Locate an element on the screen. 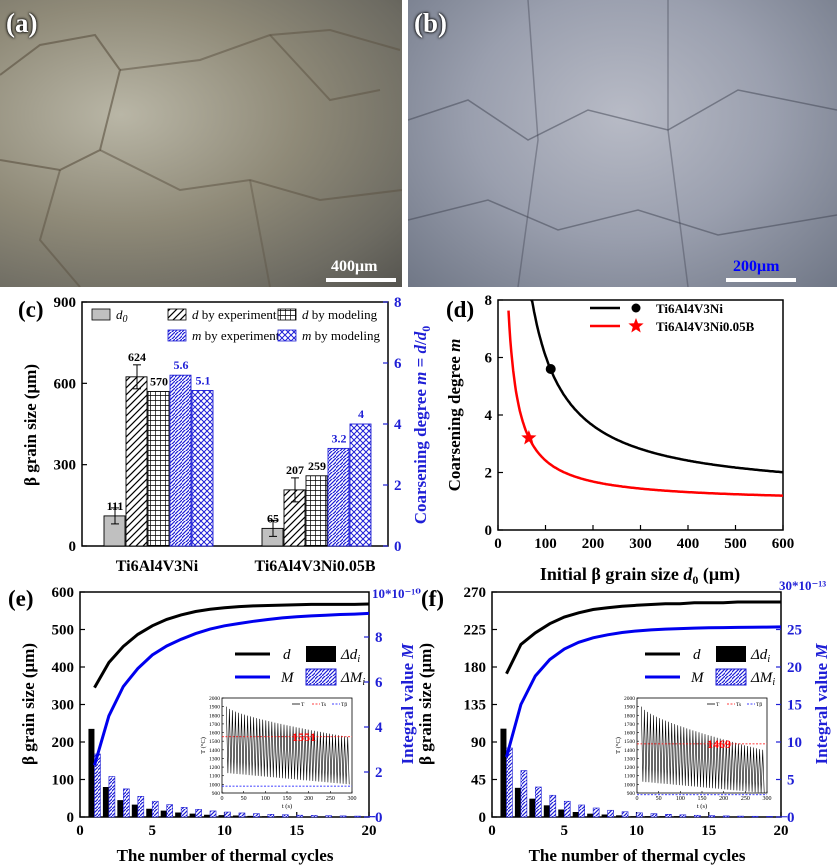 This screenshot has height=866, width=837. line-d is located at coordinates (231, 645).